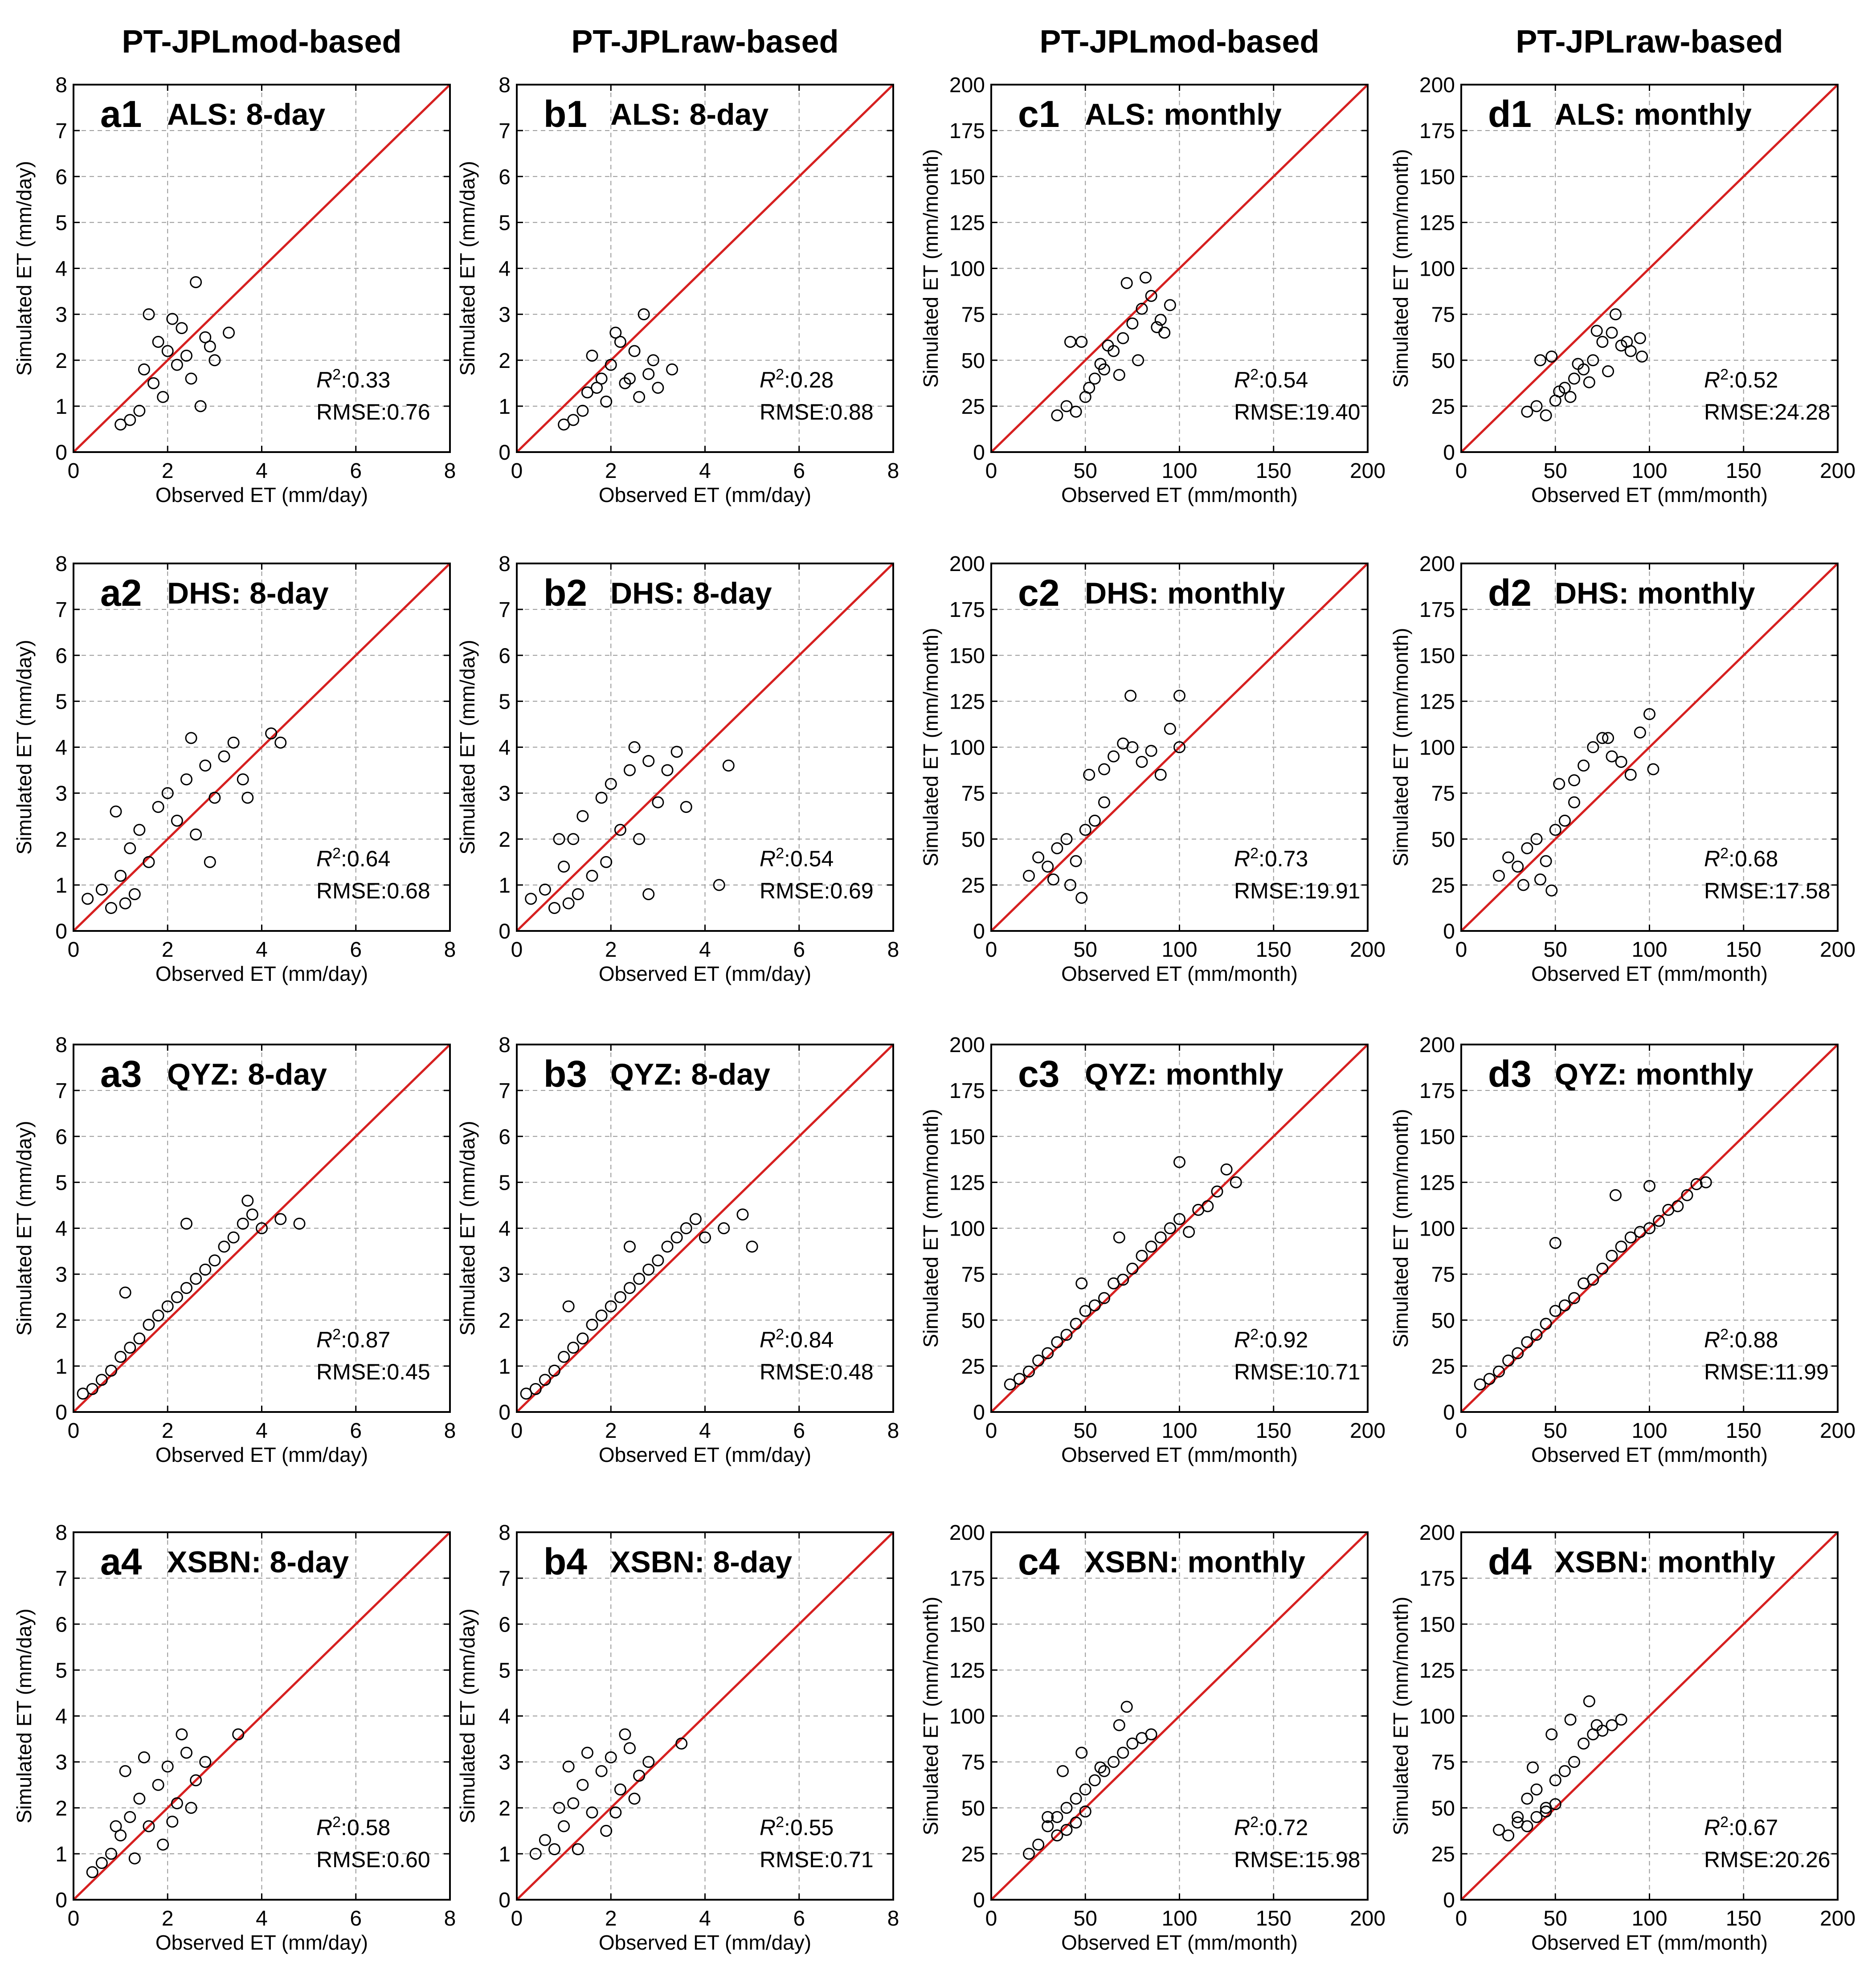 The height and width of the screenshot is (1975, 1876). Describe the element at coordinates (373, 412) in the screenshot. I see `rmse-stat: RMSE:0.76` at that location.